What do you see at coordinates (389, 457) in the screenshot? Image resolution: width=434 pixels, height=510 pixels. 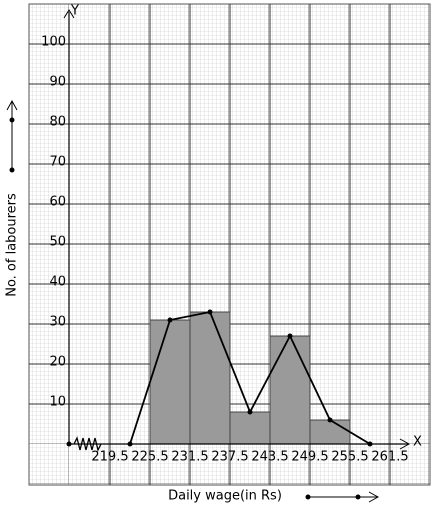 I see `x-tick-label: 261.5` at bounding box center [389, 457].